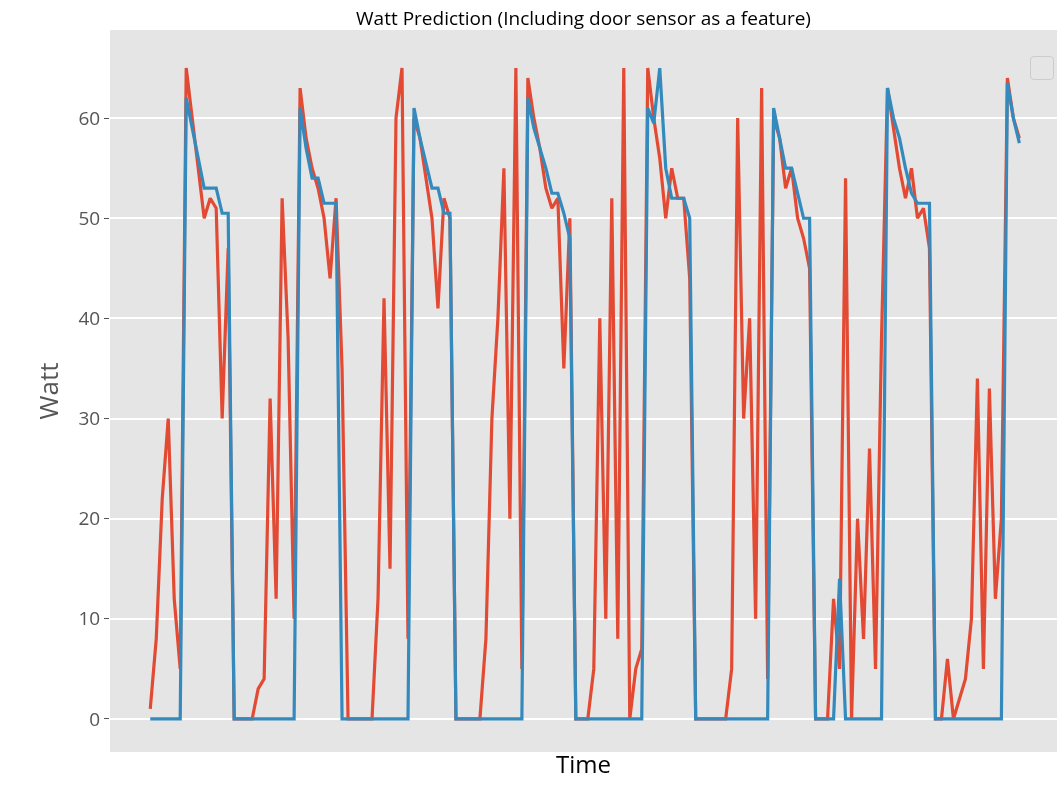  Describe the element at coordinates (583, 18) in the screenshot. I see `chart-title: Watt Prediction (Including door sensor as a feature)` at that location.